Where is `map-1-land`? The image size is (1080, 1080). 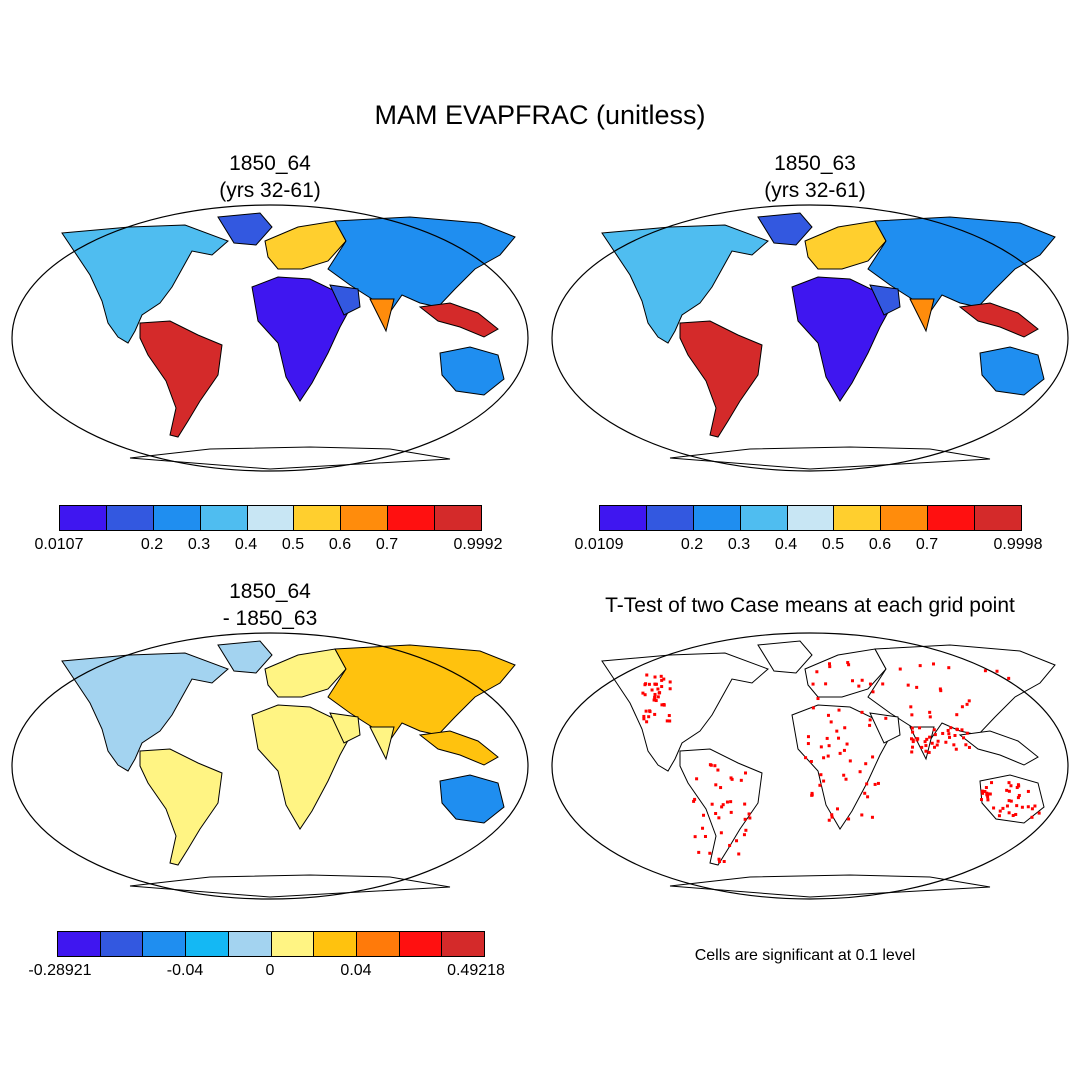
map-1-land is located at coordinates (288, 341).